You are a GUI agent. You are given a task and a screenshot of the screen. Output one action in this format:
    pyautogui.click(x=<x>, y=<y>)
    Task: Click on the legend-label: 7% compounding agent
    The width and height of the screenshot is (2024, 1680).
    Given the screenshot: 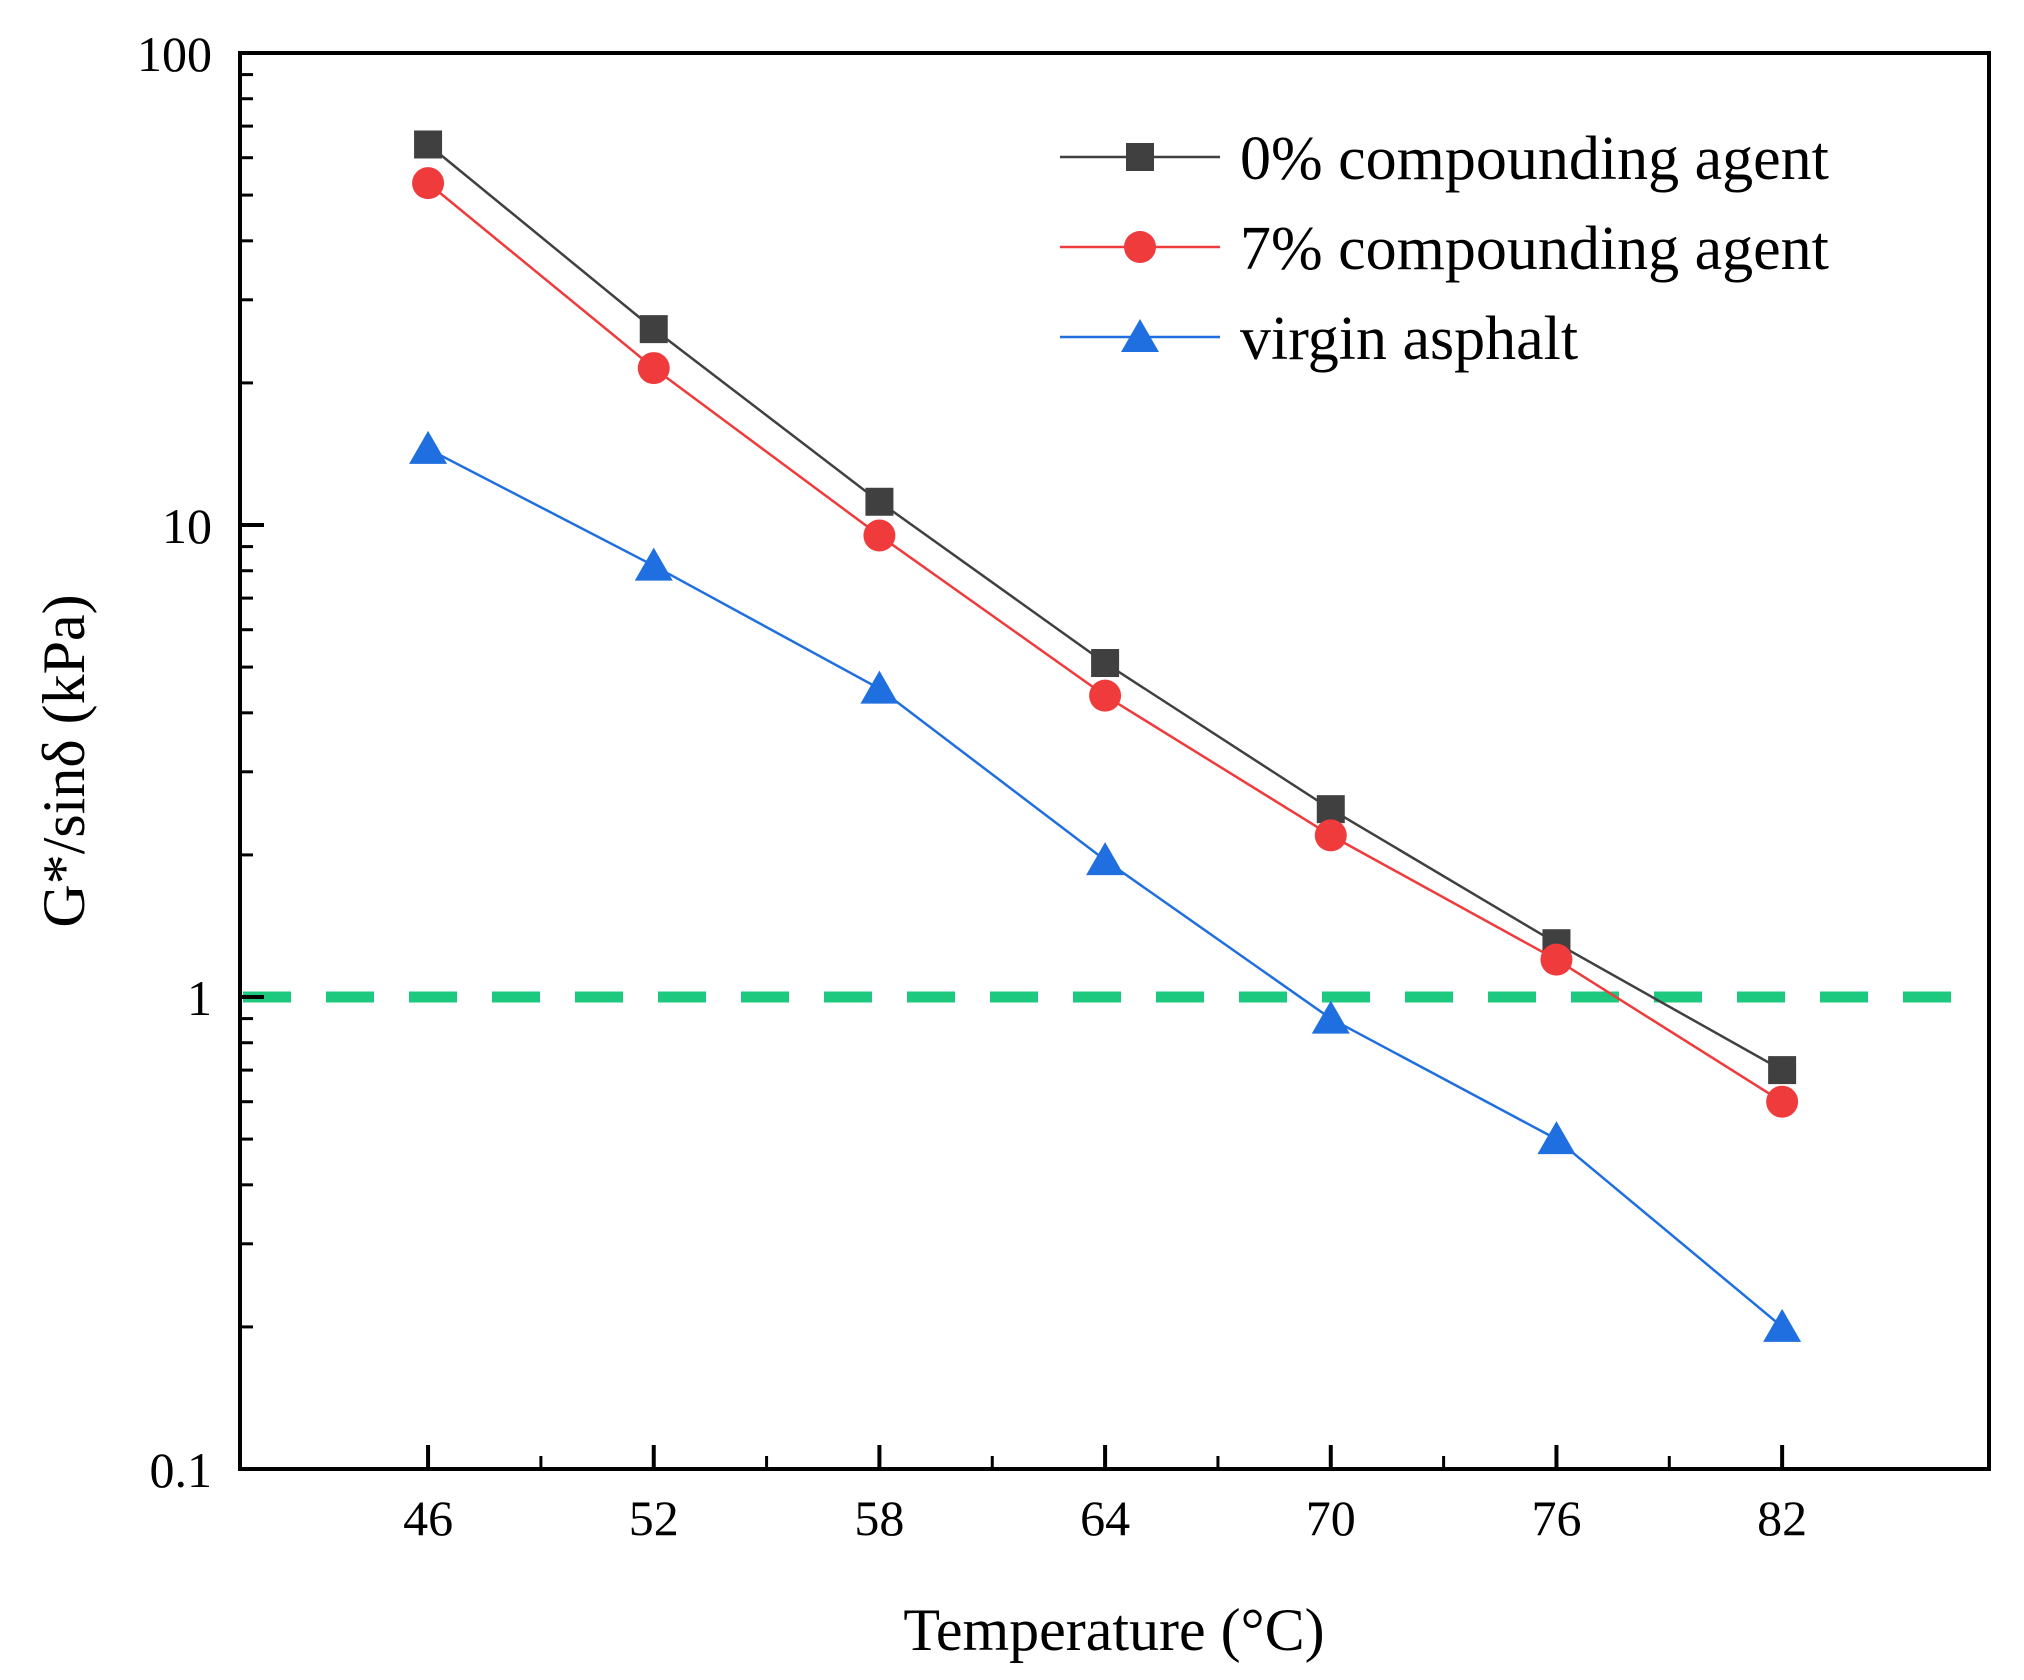 What is the action you would take?
    pyautogui.click(x=1534, y=249)
    